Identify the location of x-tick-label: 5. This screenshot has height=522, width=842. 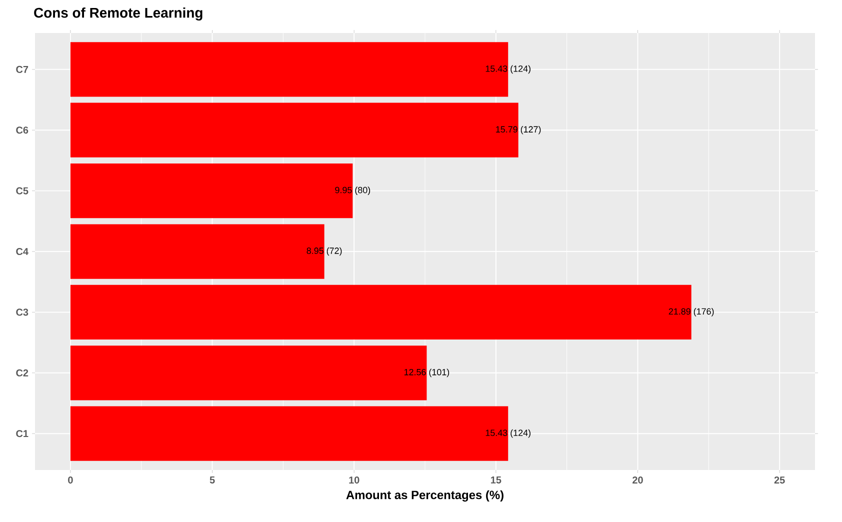
(212, 480).